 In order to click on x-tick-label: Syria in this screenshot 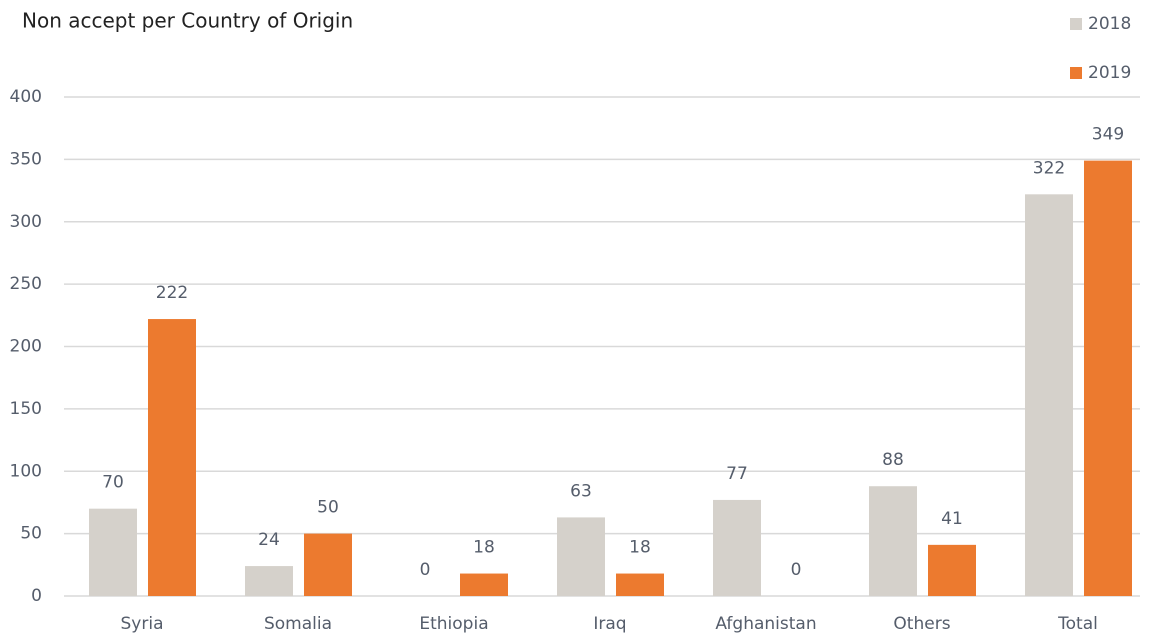, I will do `click(142, 624)`.